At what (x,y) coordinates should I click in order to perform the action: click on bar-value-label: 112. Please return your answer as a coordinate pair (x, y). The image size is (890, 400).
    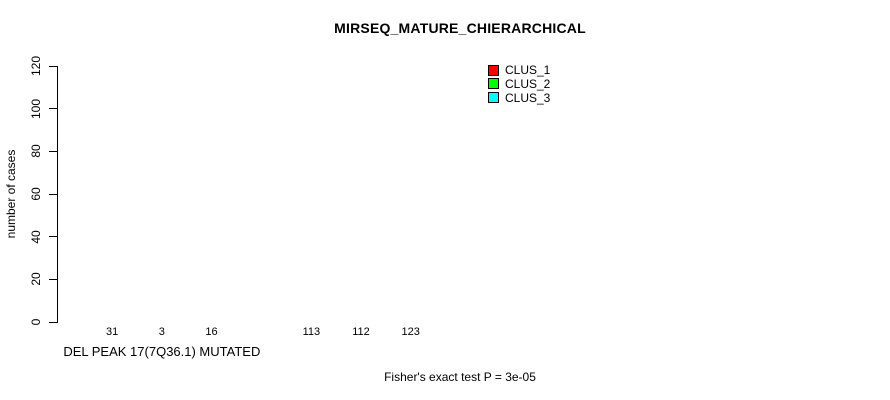
    Looking at the image, I should click on (361, 332).